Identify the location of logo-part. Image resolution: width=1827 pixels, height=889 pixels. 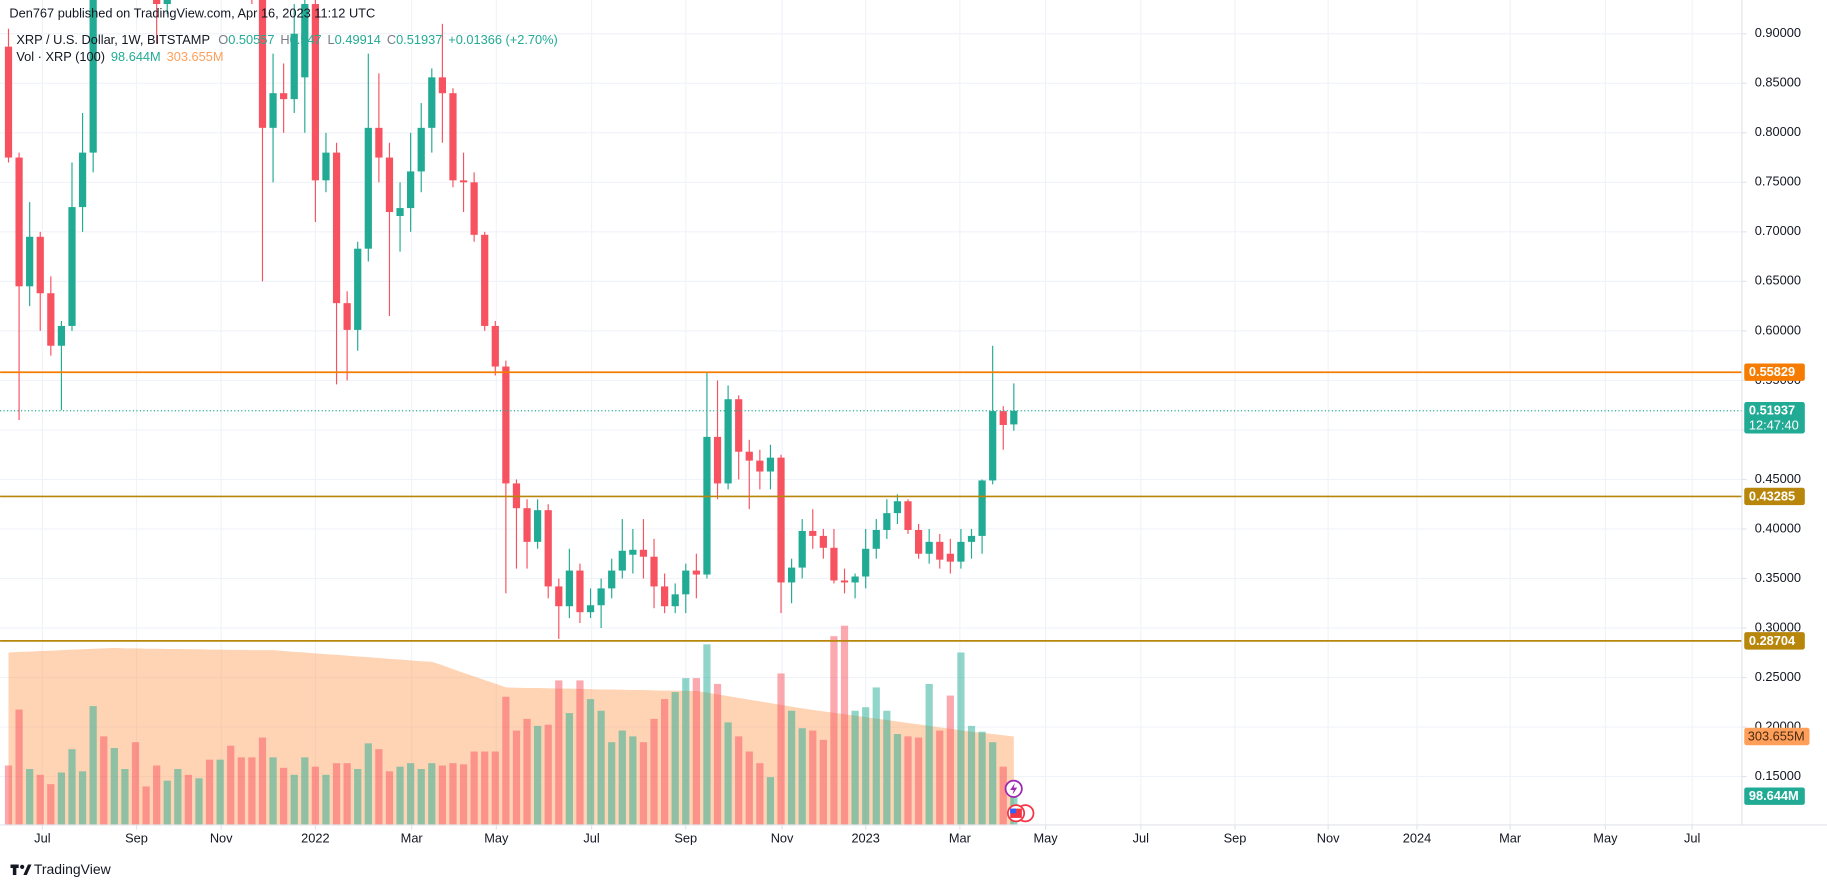
(27, 870).